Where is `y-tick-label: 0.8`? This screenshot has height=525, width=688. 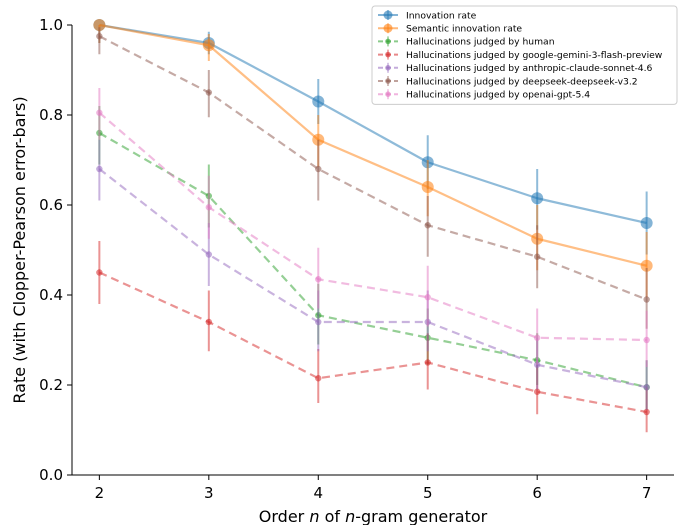 y-tick-label: 0.8 is located at coordinates (51, 115).